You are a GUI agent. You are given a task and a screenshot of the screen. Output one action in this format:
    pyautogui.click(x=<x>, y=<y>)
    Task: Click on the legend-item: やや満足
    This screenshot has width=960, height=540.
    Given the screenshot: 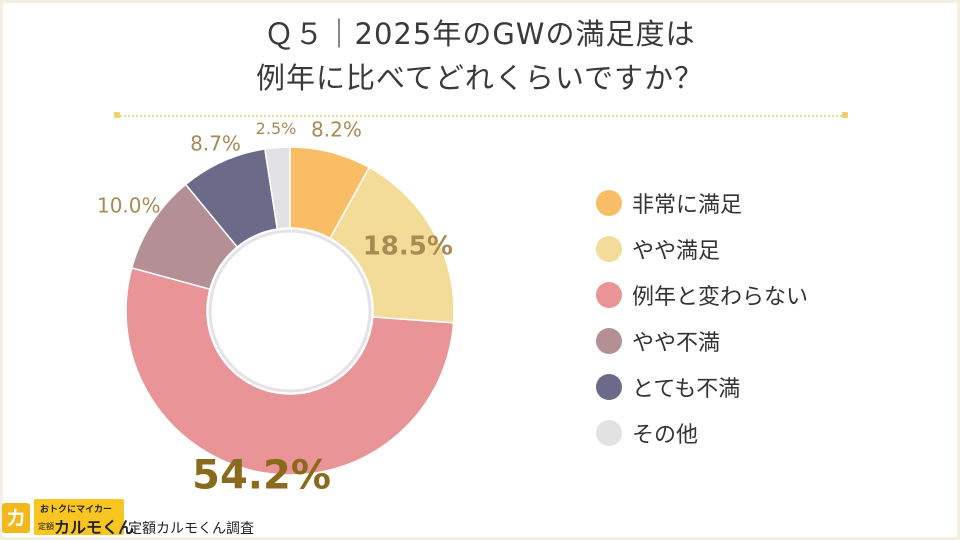 What is the action you would take?
    pyautogui.click(x=702, y=249)
    